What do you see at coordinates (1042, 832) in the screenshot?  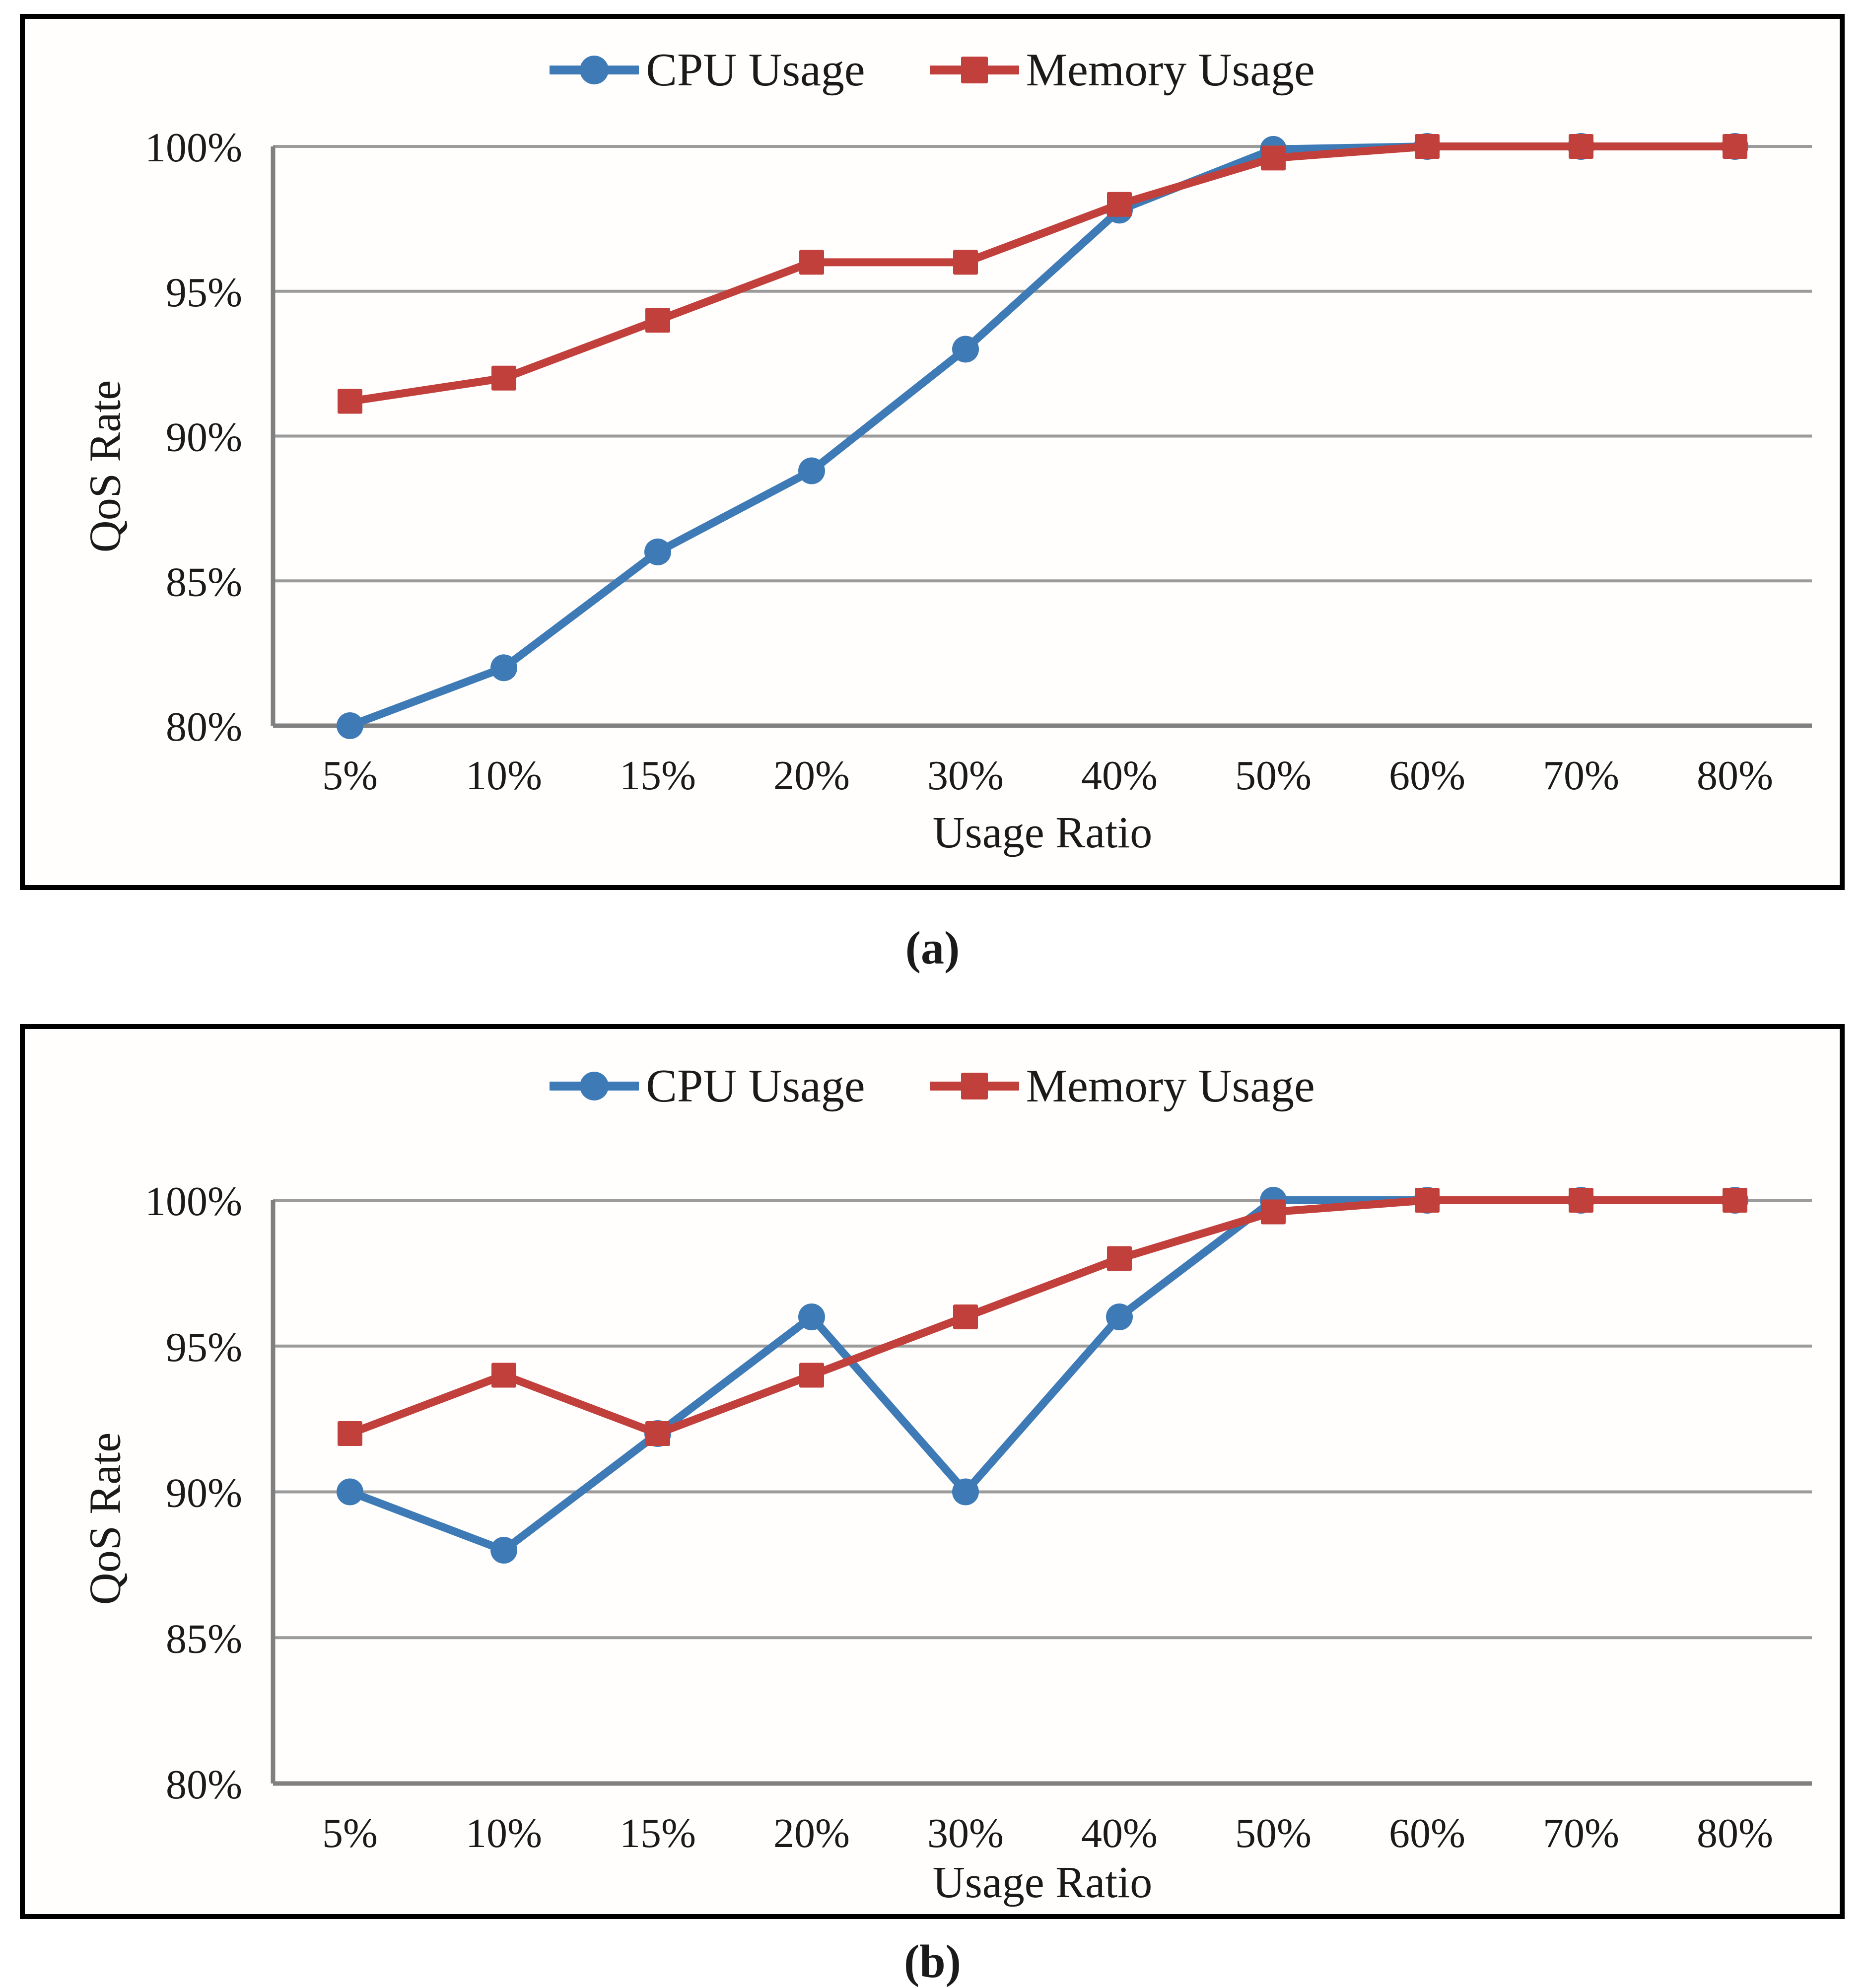 I see `x-axis-title-a: Usage Ratio` at bounding box center [1042, 832].